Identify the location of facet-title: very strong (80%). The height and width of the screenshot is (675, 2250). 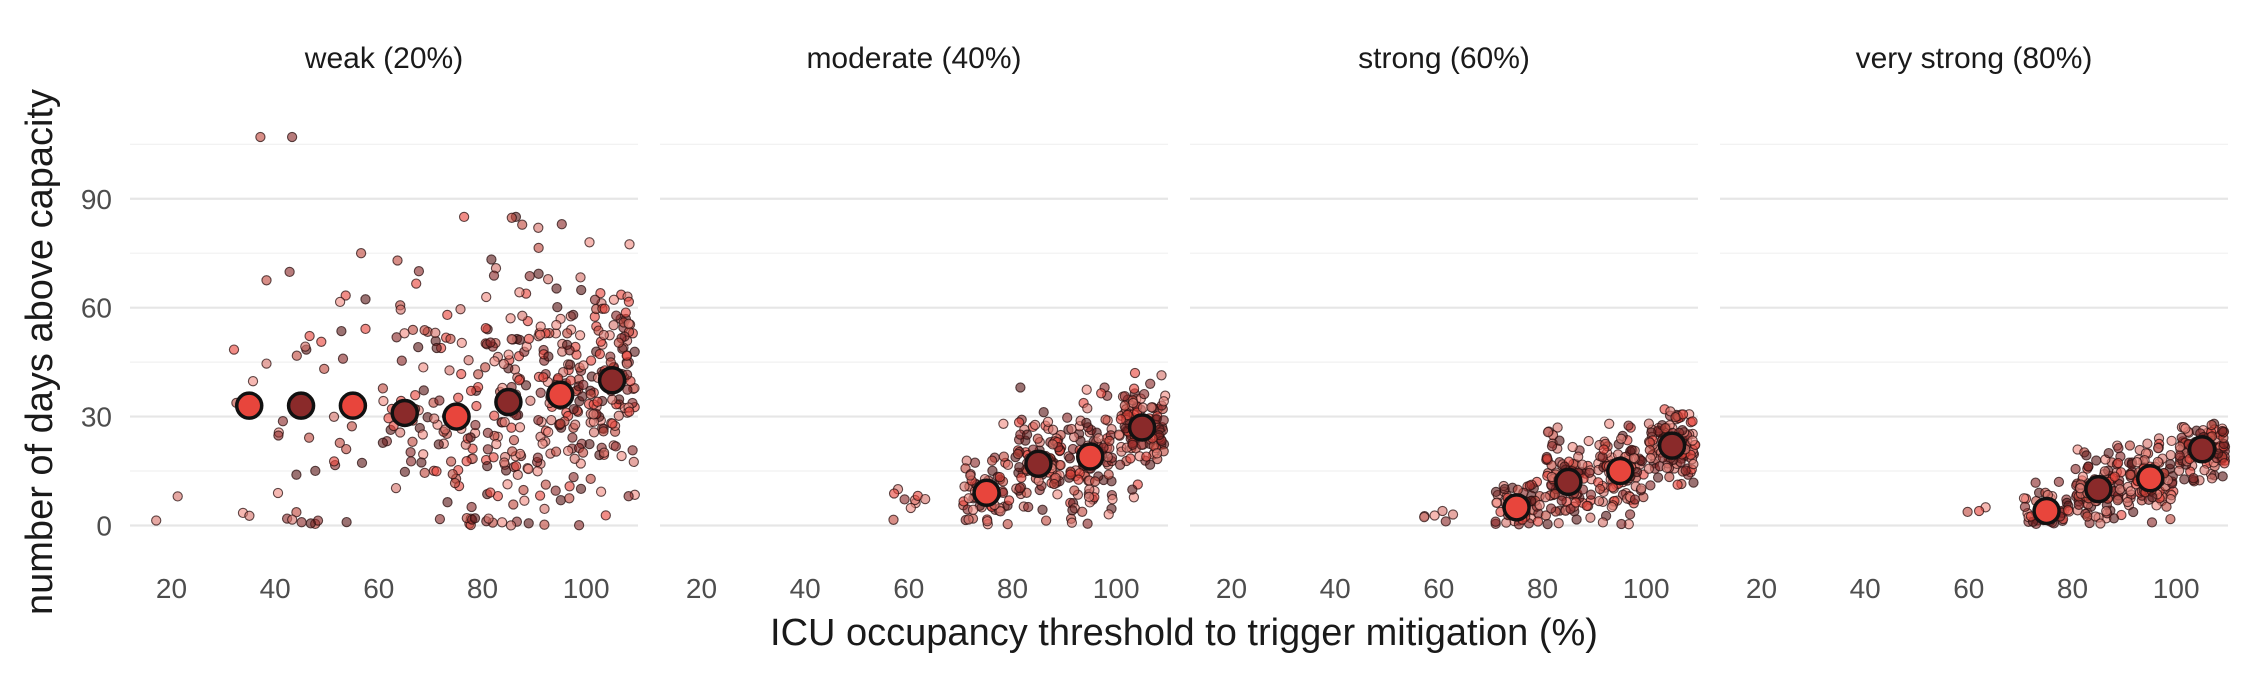
(1974, 58).